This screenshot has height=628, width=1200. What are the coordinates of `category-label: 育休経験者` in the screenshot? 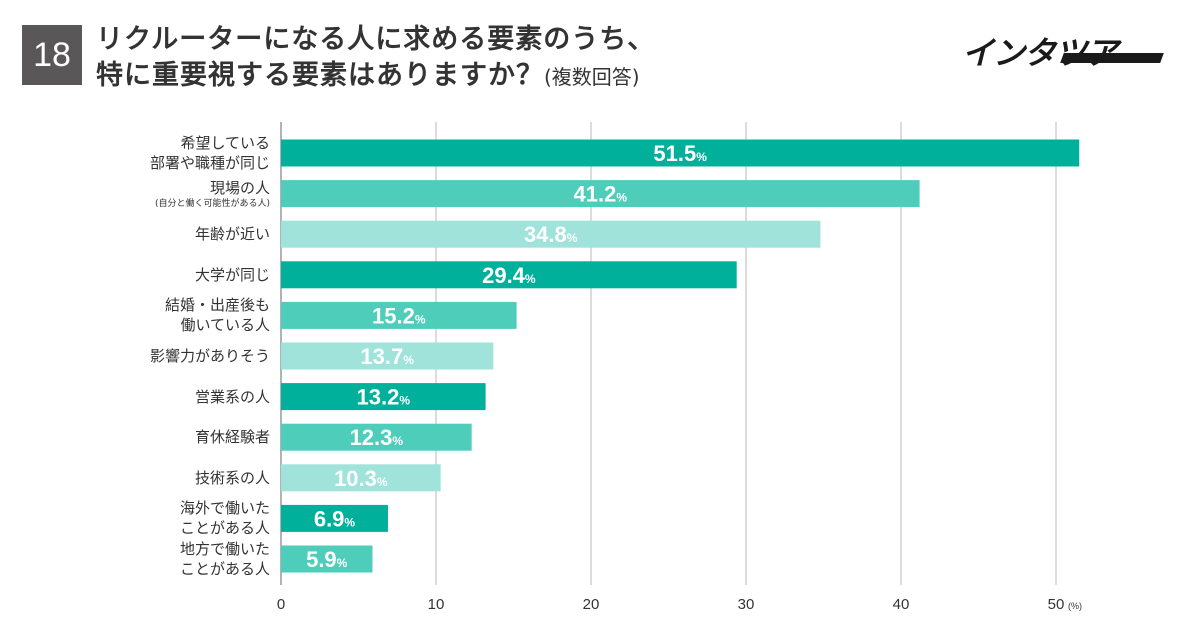 It's located at (232, 437).